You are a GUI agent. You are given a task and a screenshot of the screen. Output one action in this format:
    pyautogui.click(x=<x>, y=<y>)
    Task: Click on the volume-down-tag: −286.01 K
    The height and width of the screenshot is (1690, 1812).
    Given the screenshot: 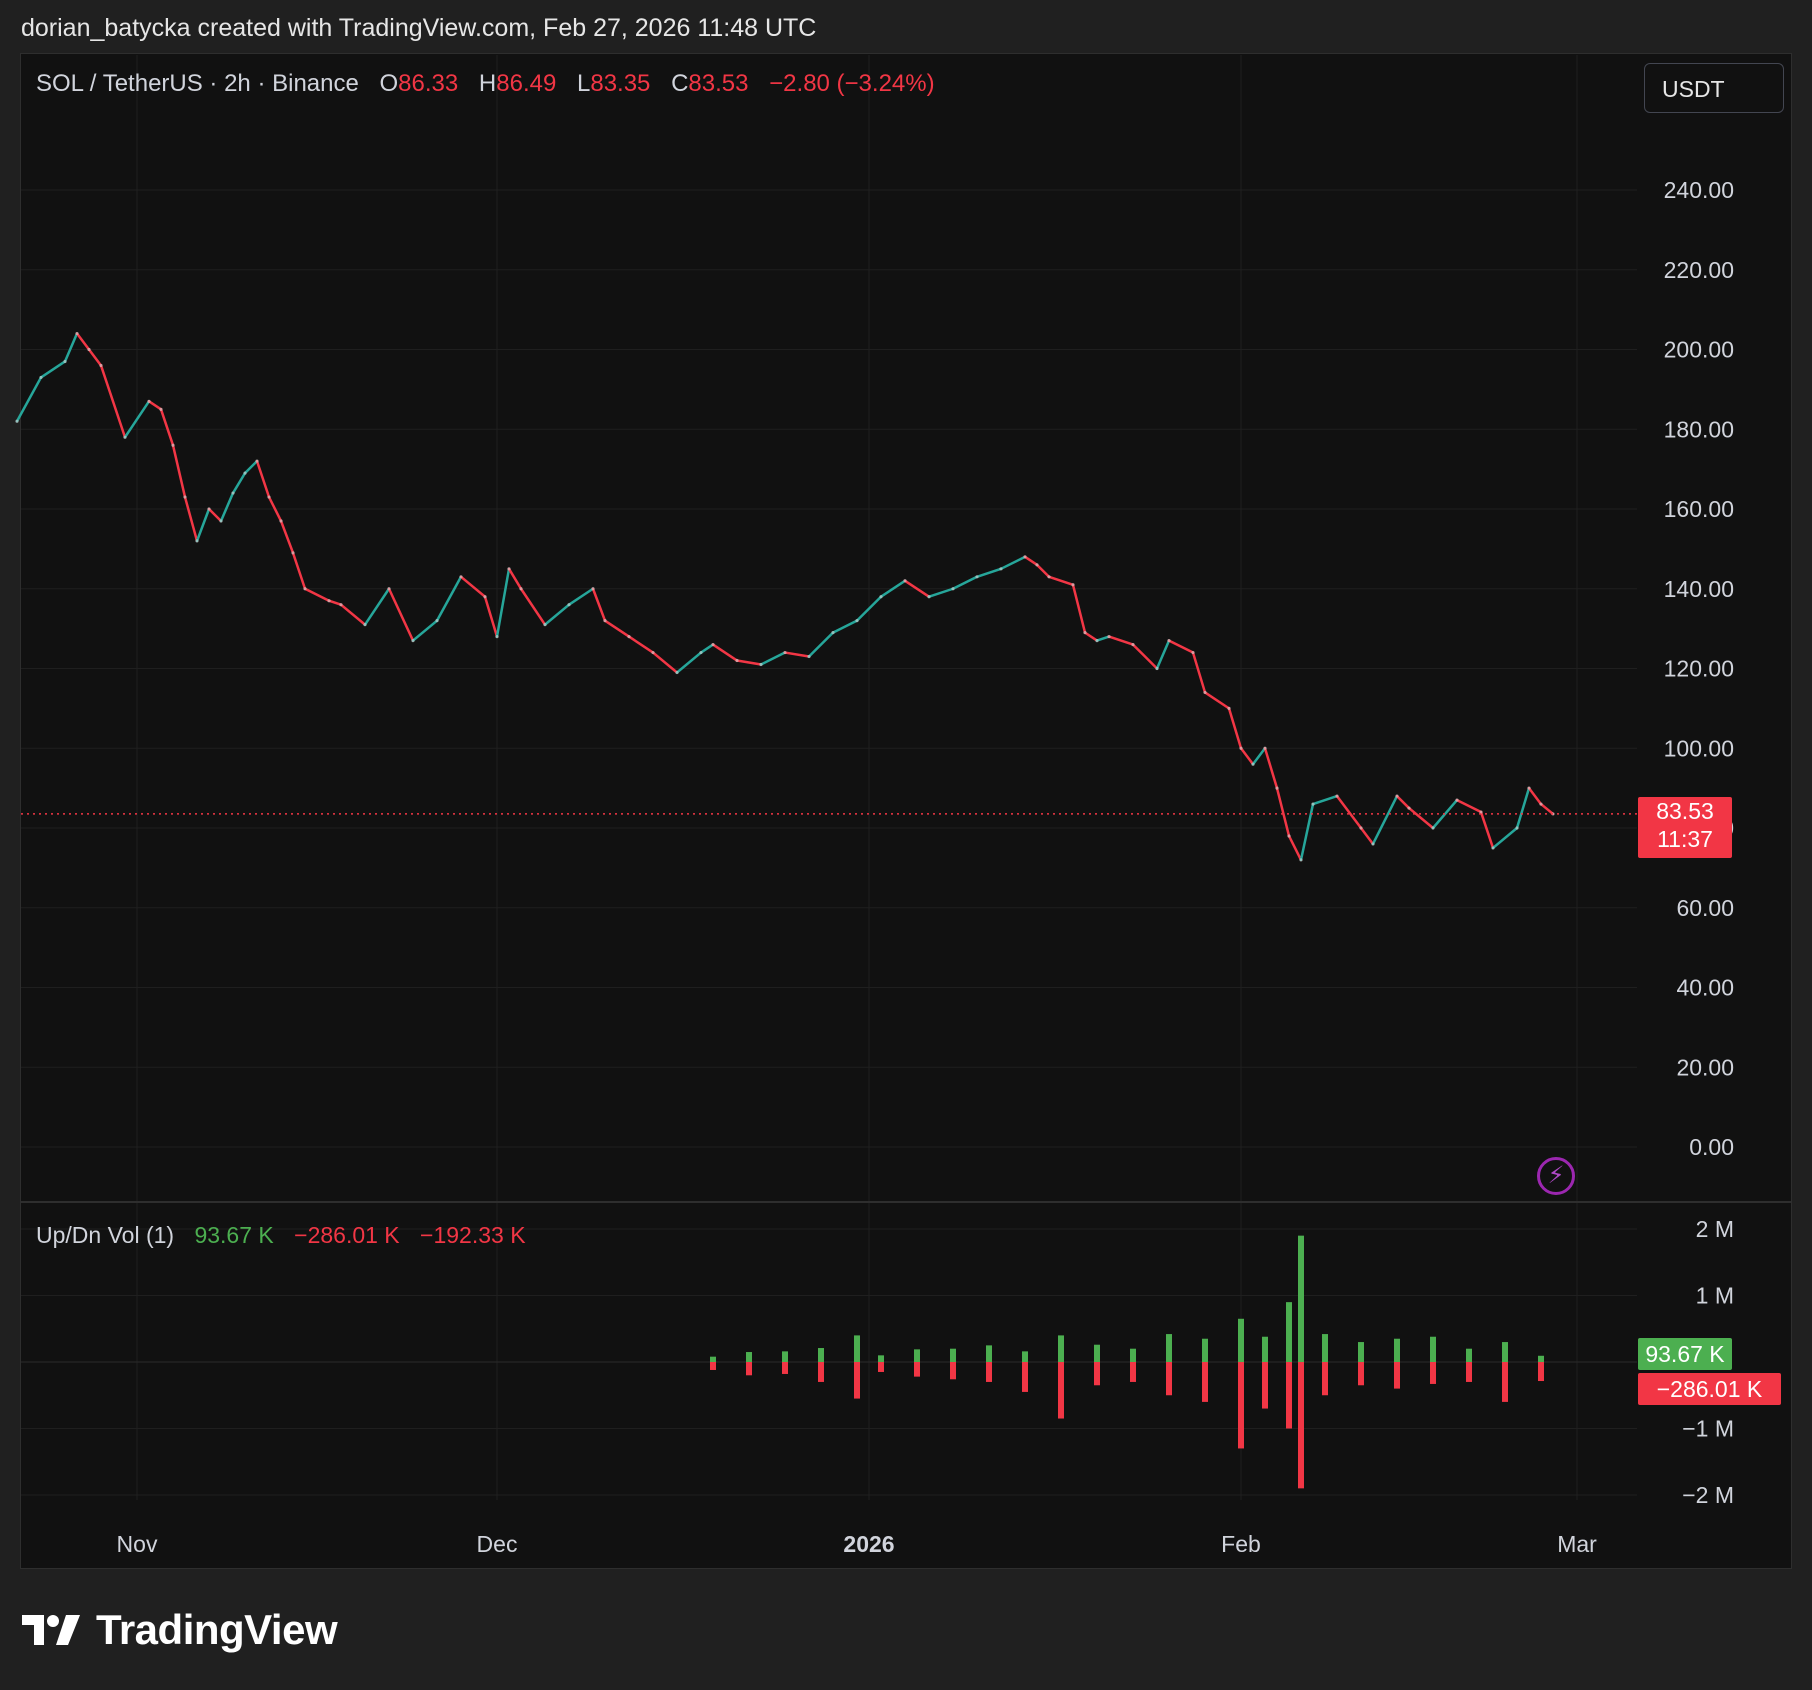 What is the action you would take?
    pyautogui.click(x=1709, y=1389)
    